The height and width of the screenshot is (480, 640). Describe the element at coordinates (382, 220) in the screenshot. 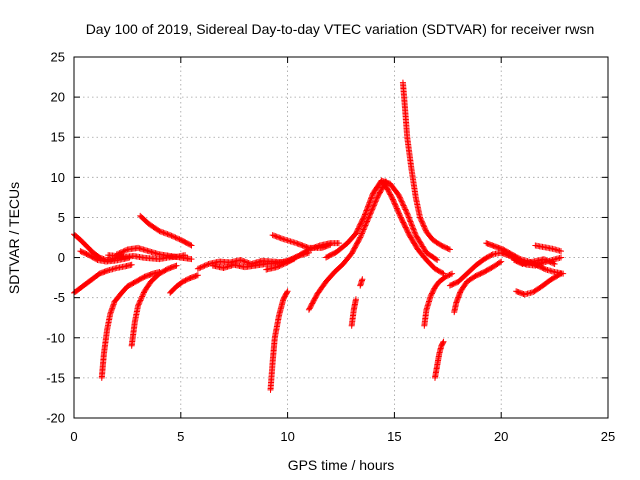

I see `series-arc-p` at that location.